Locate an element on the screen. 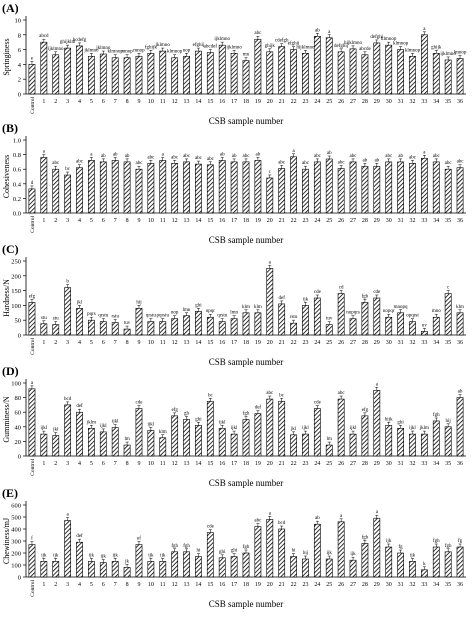 The height and width of the screenshot is (629, 474). x-tick-label: Control is located at coordinates (33, 588).